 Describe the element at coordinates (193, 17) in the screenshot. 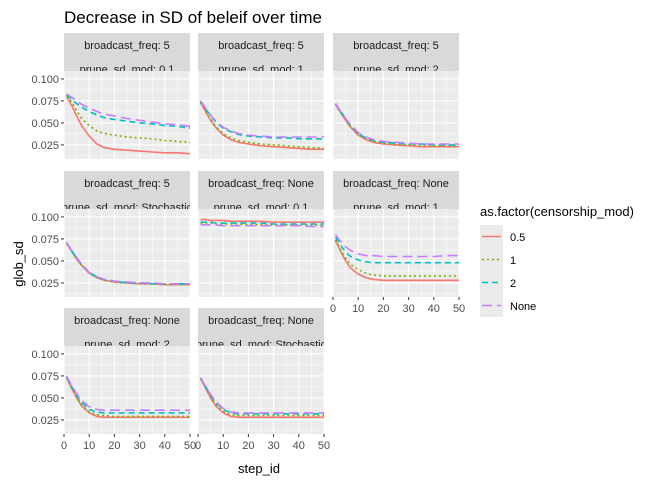

I see `chart-title: Decrease in SD of beleif over time` at that location.